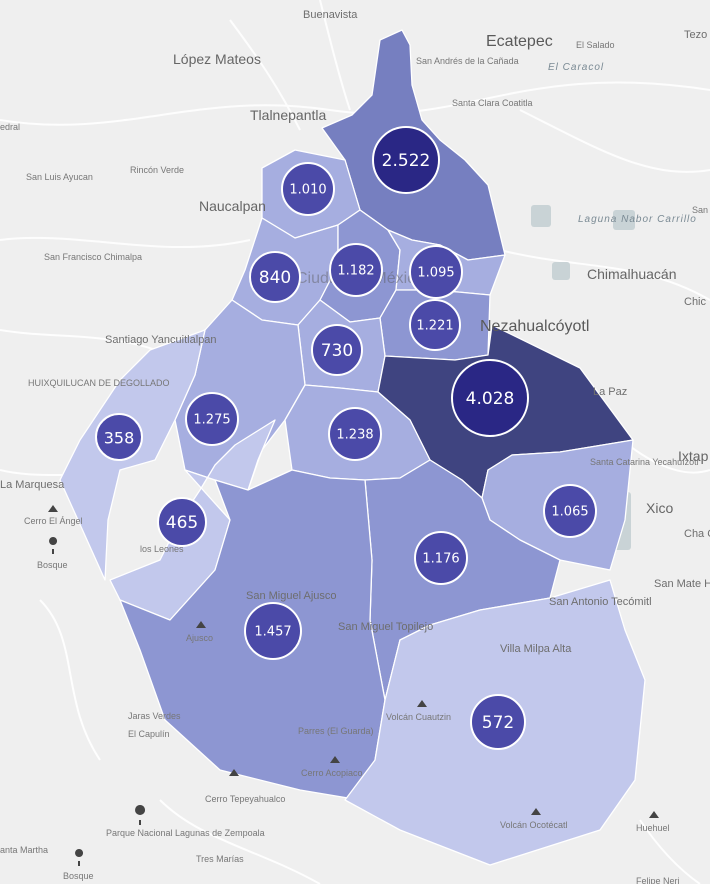 The height and width of the screenshot is (884, 710). What do you see at coordinates (161, 340) in the screenshot?
I see `label-santiago: Santiago Yancuitlalpan` at bounding box center [161, 340].